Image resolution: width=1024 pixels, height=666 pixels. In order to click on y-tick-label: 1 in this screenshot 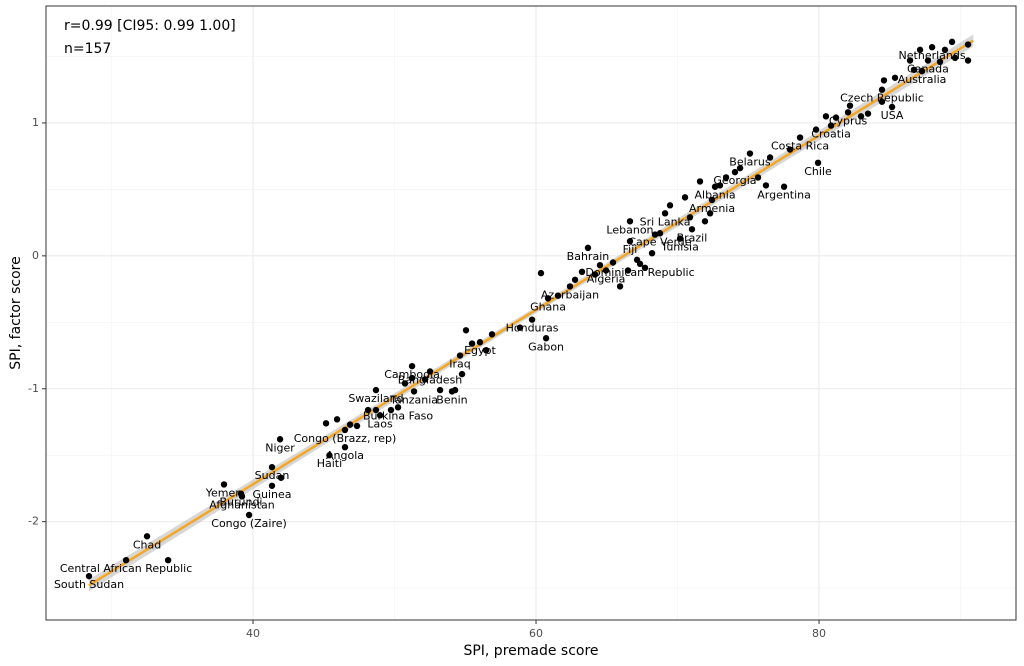, I will do `click(35, 122)`.